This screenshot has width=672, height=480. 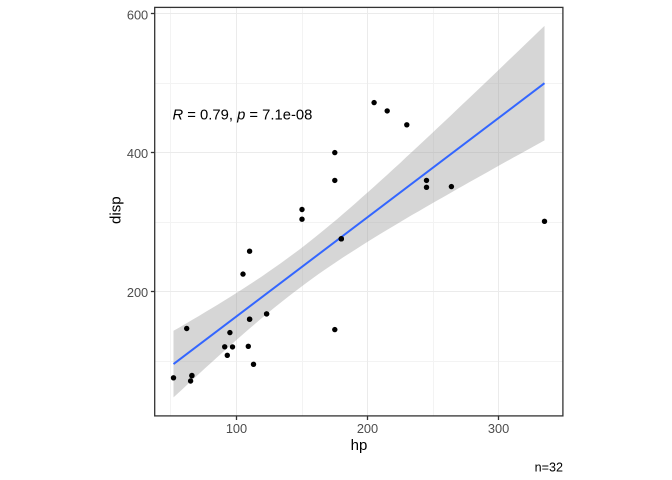 I want to click on svg-text: 600, so click(x=137, y=14).